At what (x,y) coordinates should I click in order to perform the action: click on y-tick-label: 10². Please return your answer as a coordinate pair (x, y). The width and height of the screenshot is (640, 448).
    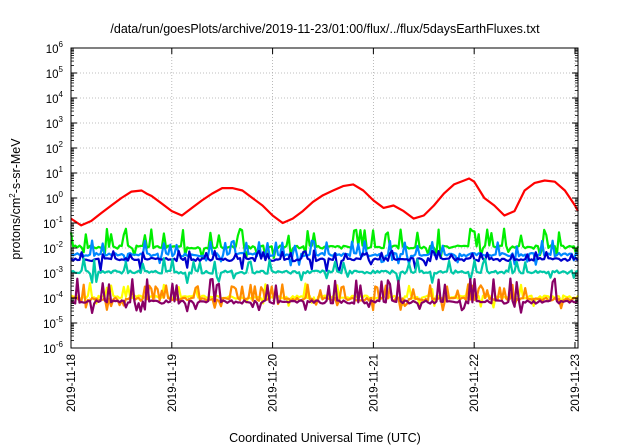
    Looking at the image, I should click on (55, 148).